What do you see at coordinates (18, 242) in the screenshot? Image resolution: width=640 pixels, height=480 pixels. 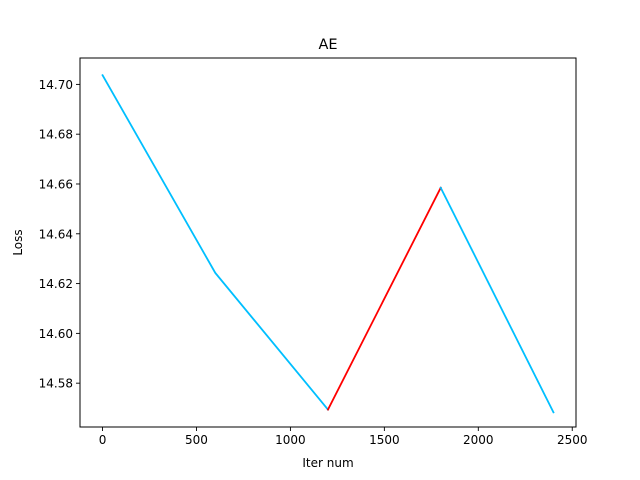 I see `y-axis-label: Loss` at bounding box center [18, 242].